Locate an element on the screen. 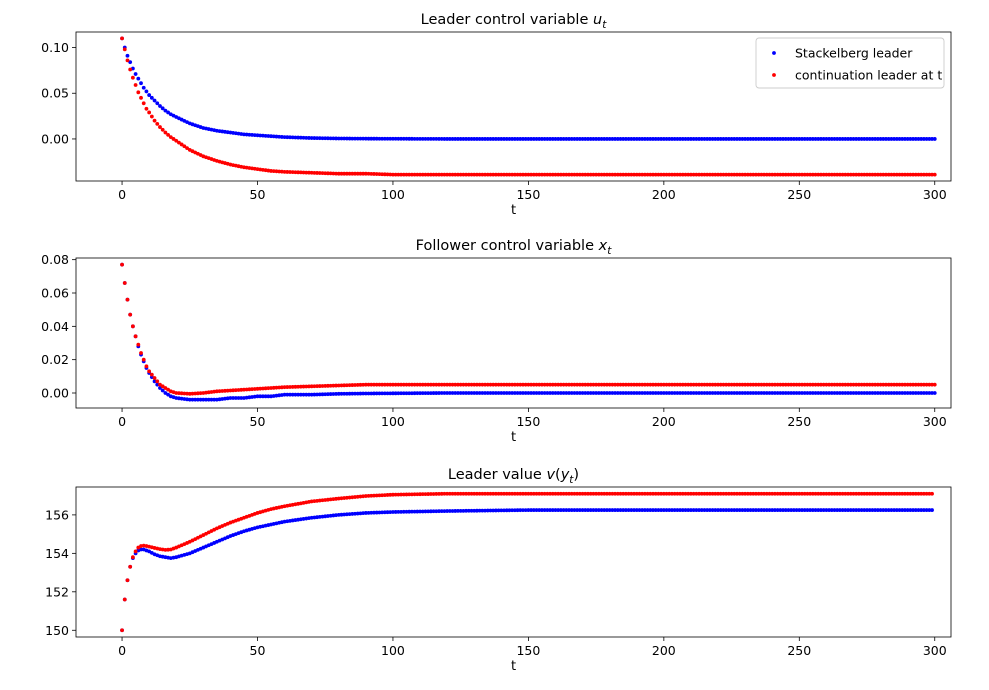 This screenshot has width=989, height=690. x-tick-label: 100 is located at coordinates (393, 194).